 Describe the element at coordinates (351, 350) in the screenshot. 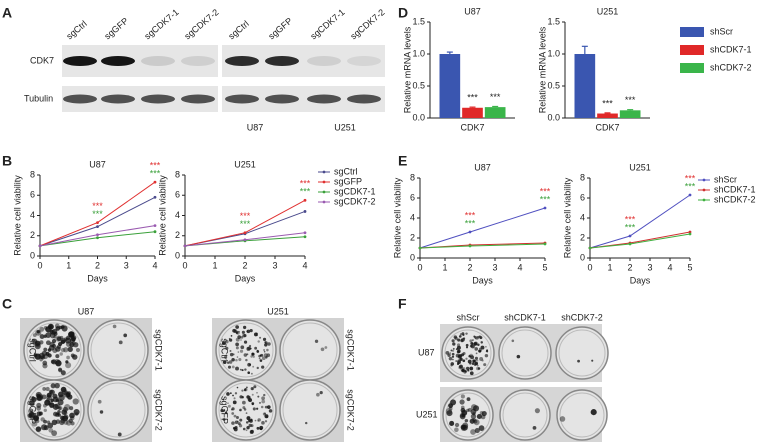

I see `plate-label: sgCDK7-1` at that location.